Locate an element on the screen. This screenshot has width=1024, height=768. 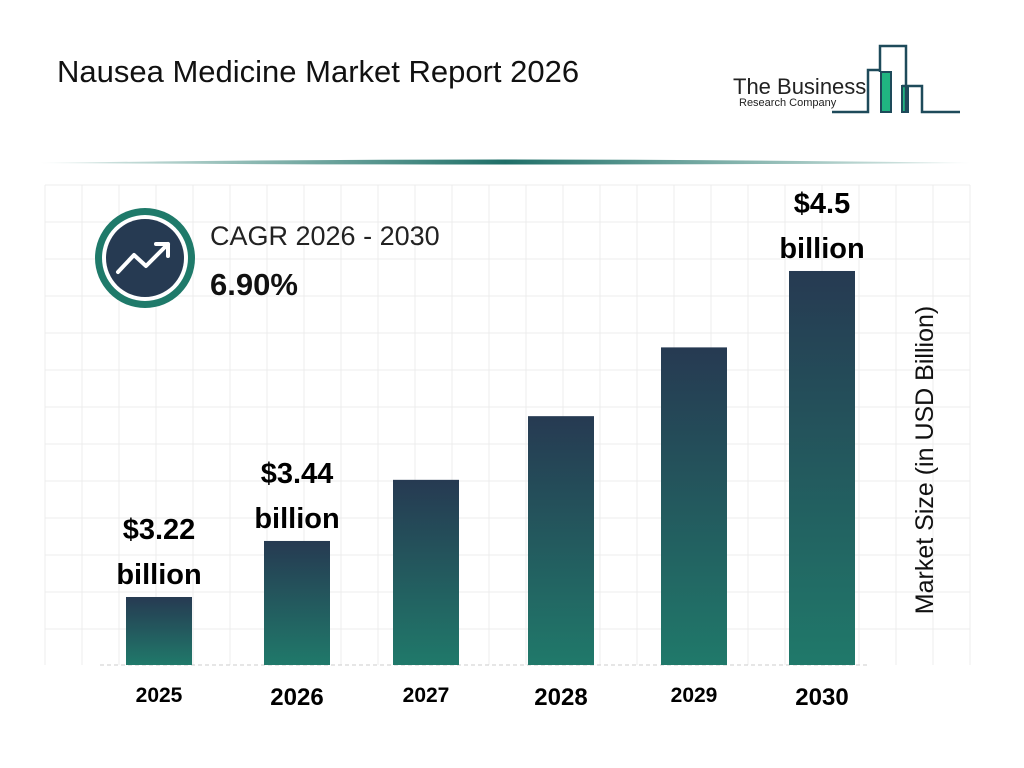
x-tick-label: 2029 is located at coordinates (694, 695).